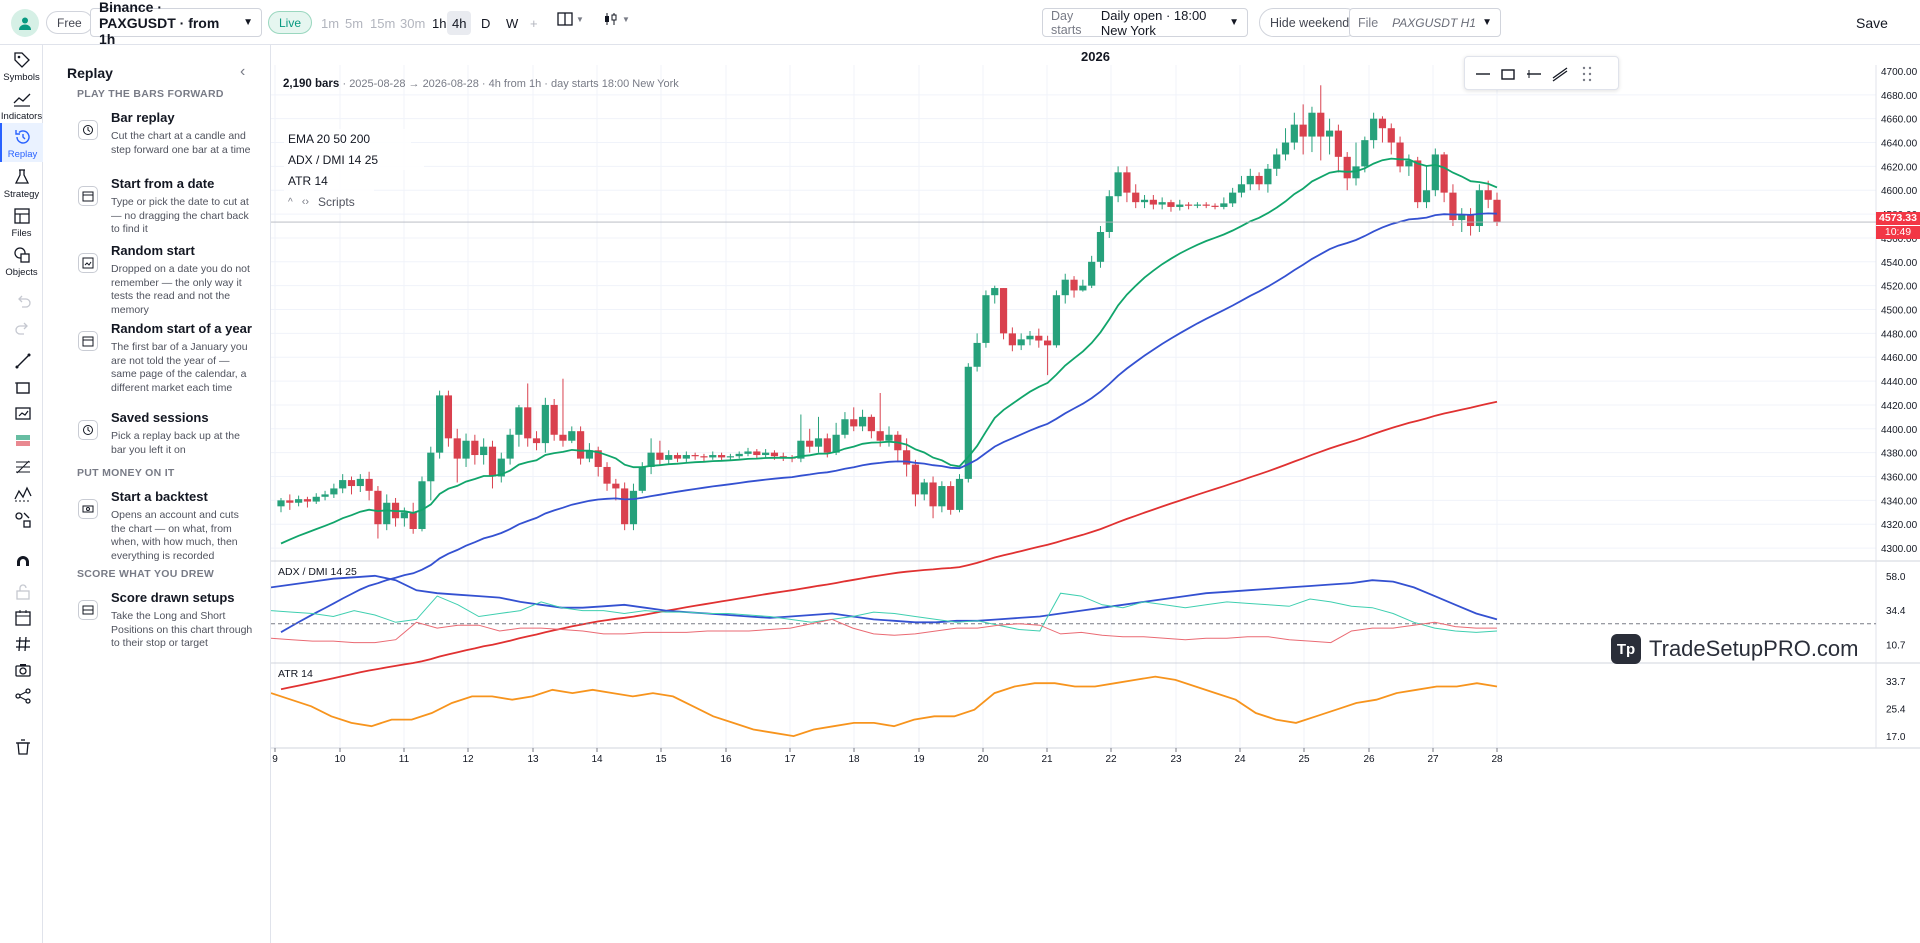  I want to click on tab-label: Symbols, so click(21, 77).